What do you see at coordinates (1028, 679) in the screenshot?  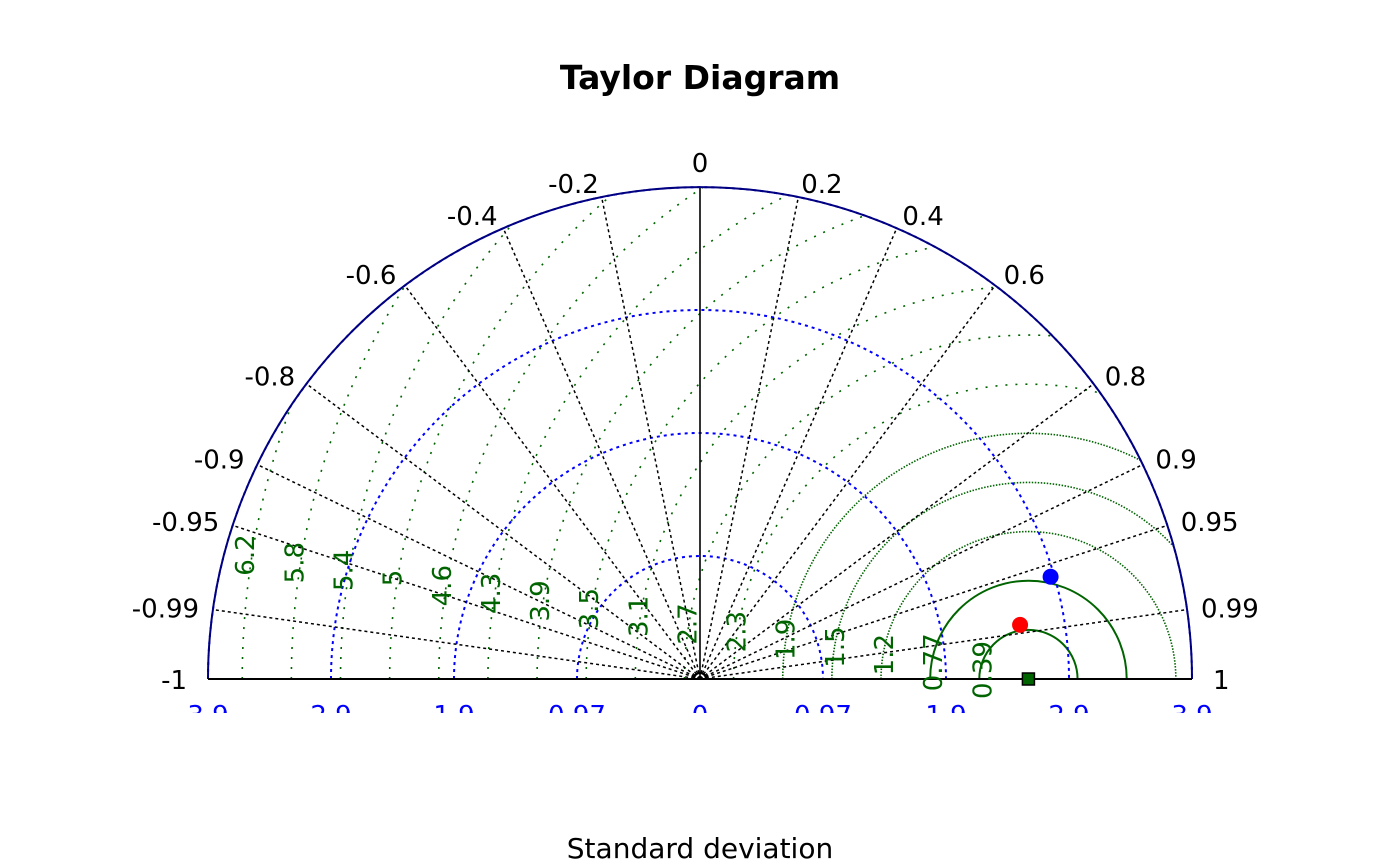 I see `reference-point` at bounding box center [1028, 679].